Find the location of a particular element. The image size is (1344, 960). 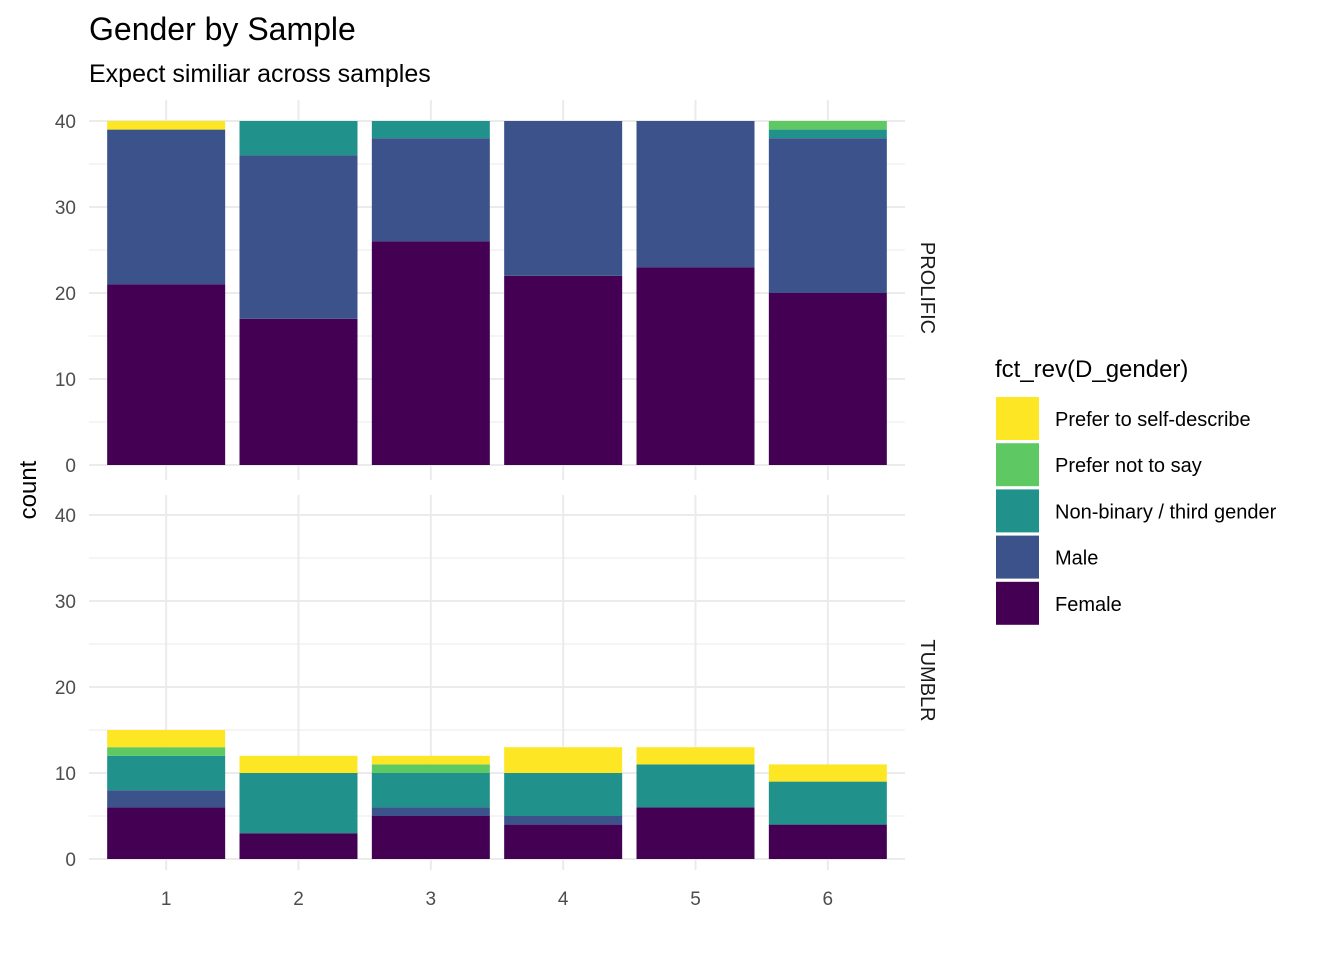

facet-strip-label: TUMBLR is located at coordinates (927, 680).